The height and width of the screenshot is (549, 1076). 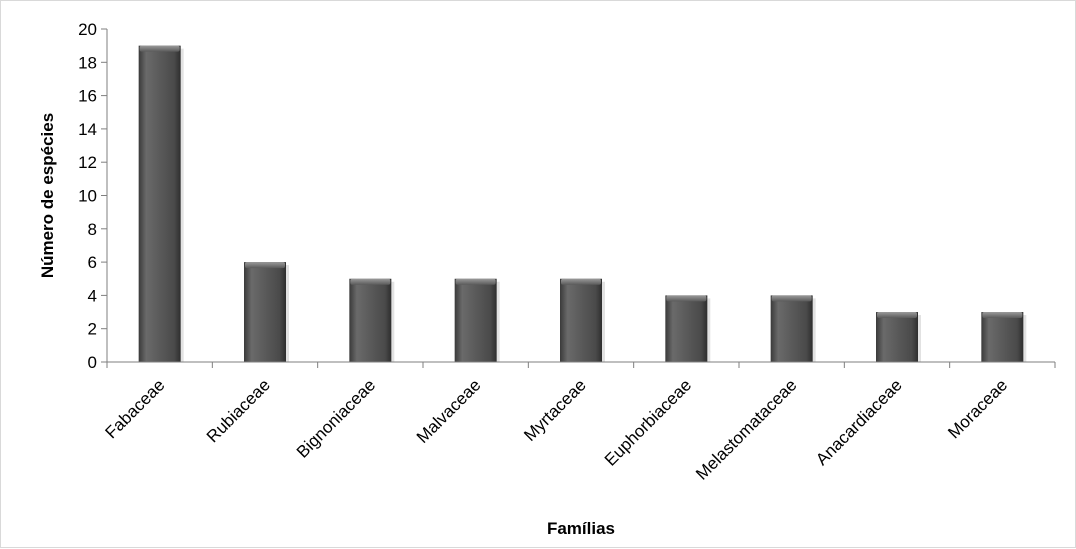 What do you see at coordinates (859, 422) in the screenshot?
I see `x-tick-label: Anacardiaceae` at bounding box center [859, 422].